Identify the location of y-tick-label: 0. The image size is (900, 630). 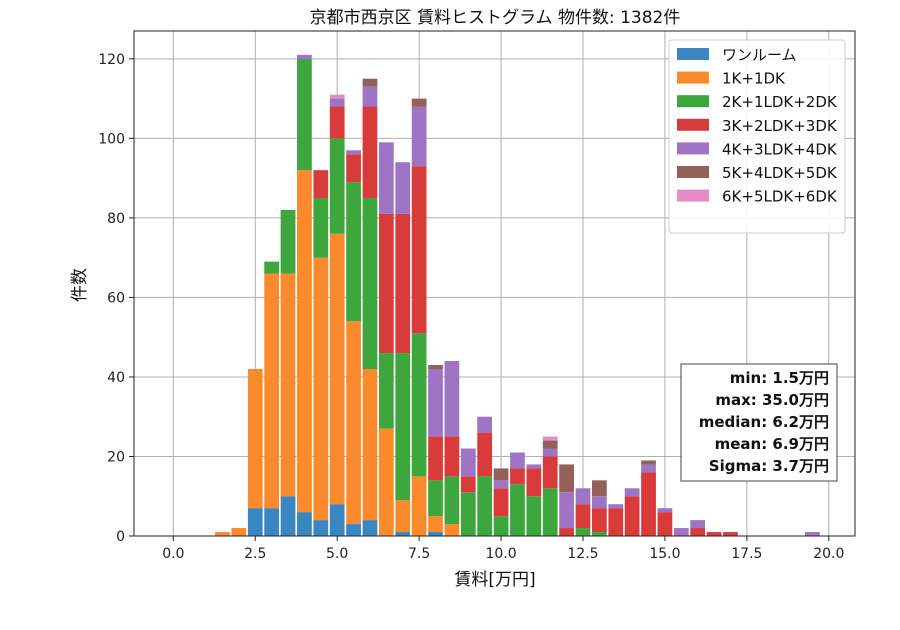
(120, 537).